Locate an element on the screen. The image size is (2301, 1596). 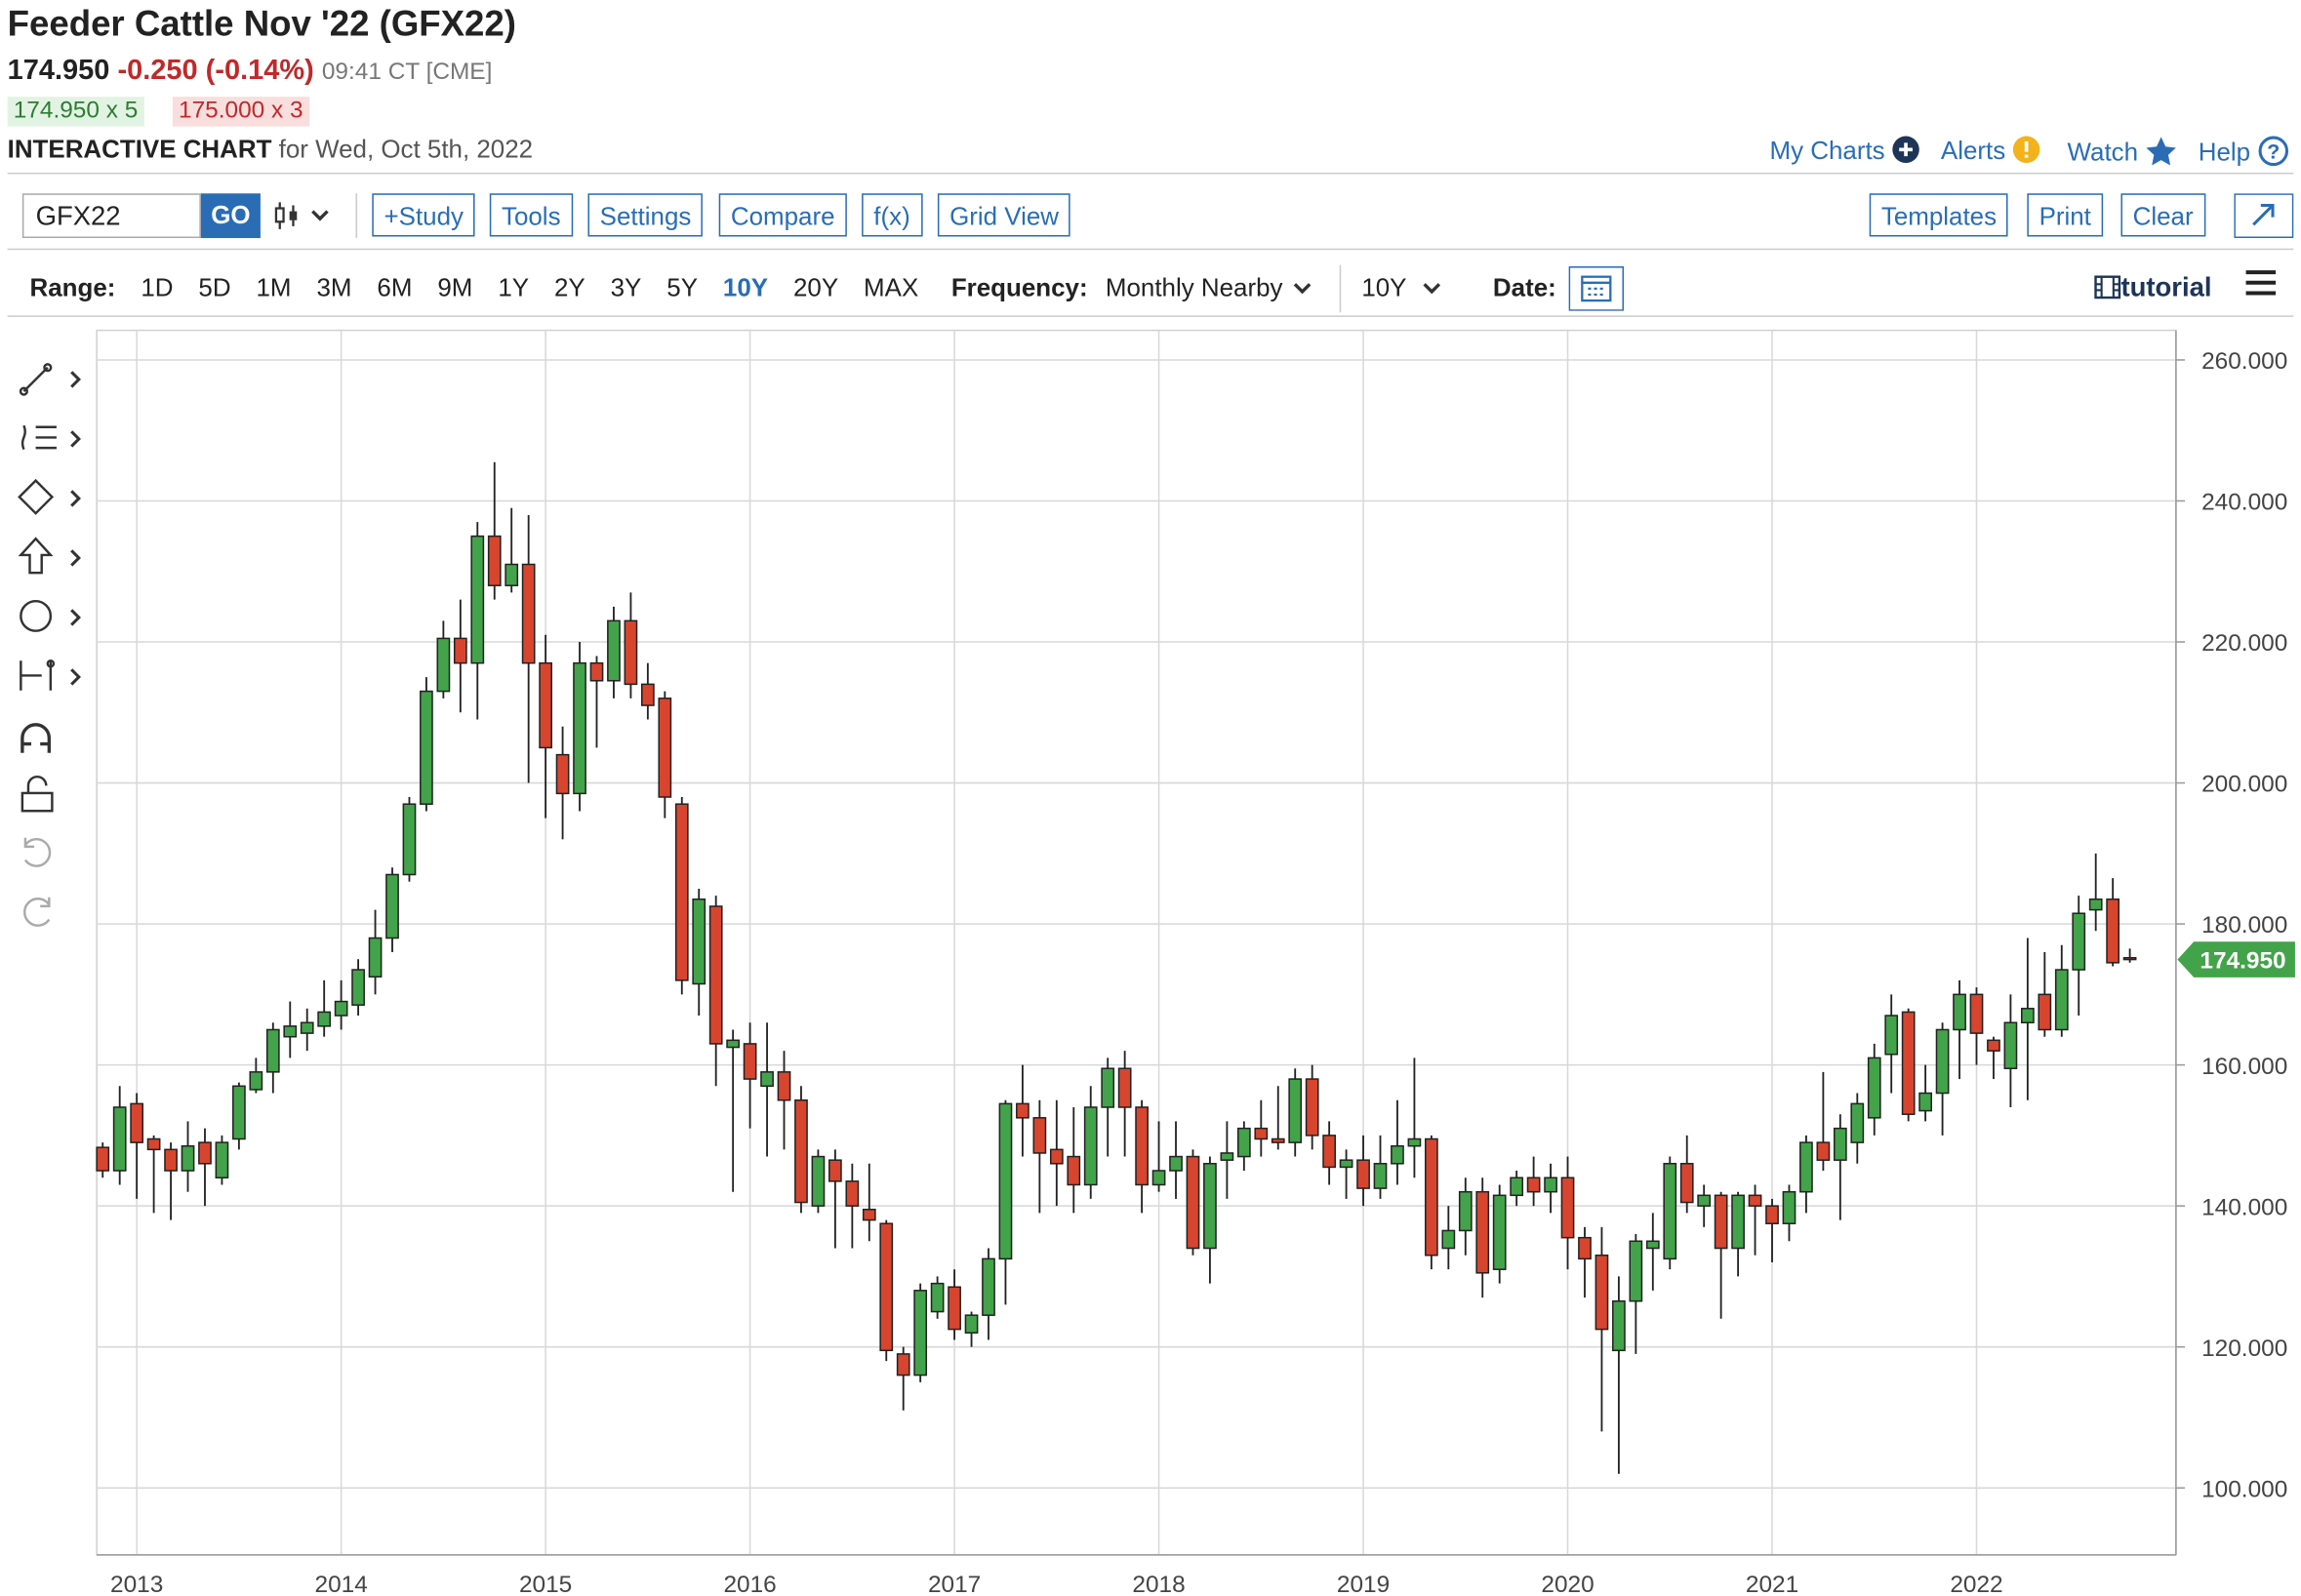
range-option: 20Y is located at coordinates (815, 287).